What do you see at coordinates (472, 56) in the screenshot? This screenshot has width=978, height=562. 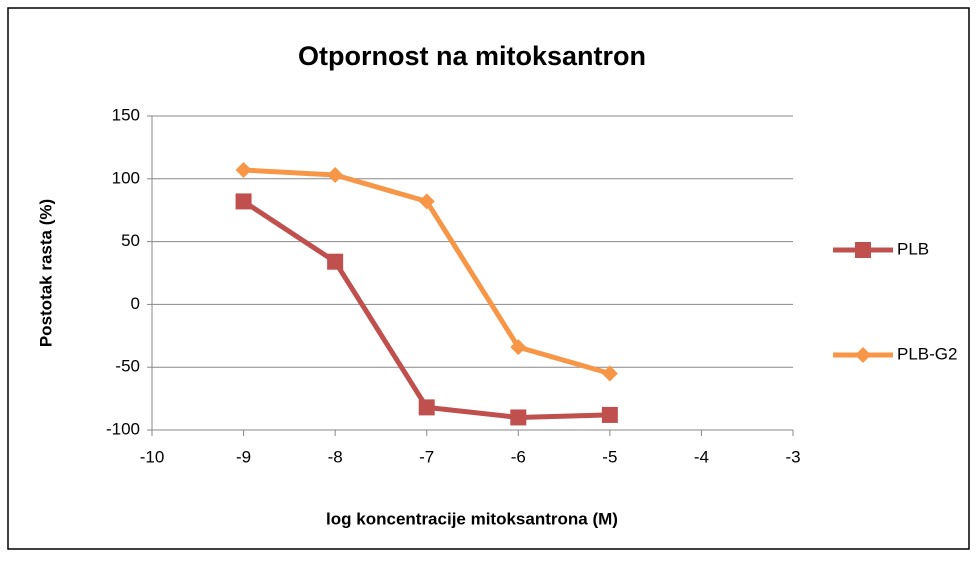 I see `chart-title: Otpornost na mitoksantron` at bounding box center [472, 56].